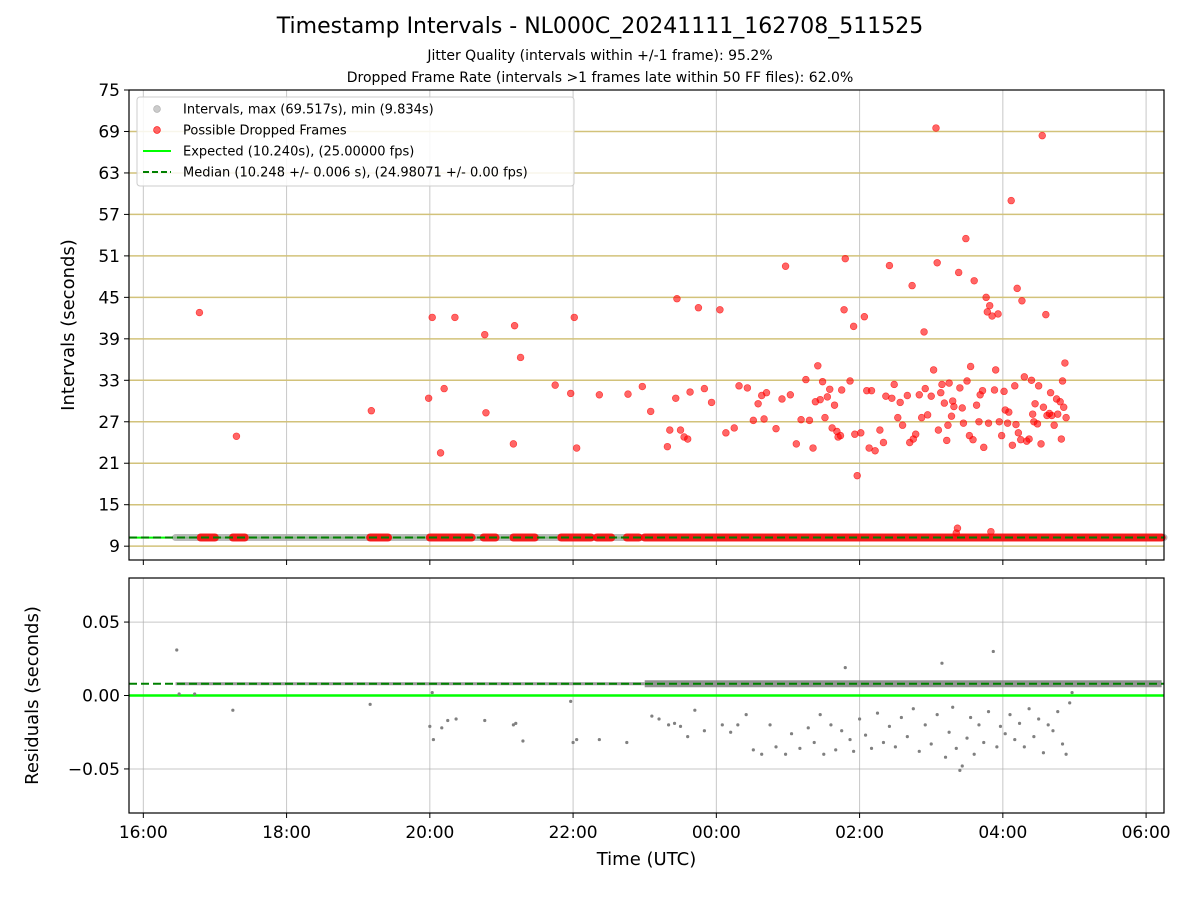 The width and height of the screenshot is (1200, 900). What do you see at coordinates (109, 464) in the screenshot?
I see `top-y-tick-label-2: 21` at bounding box center [109, 464].